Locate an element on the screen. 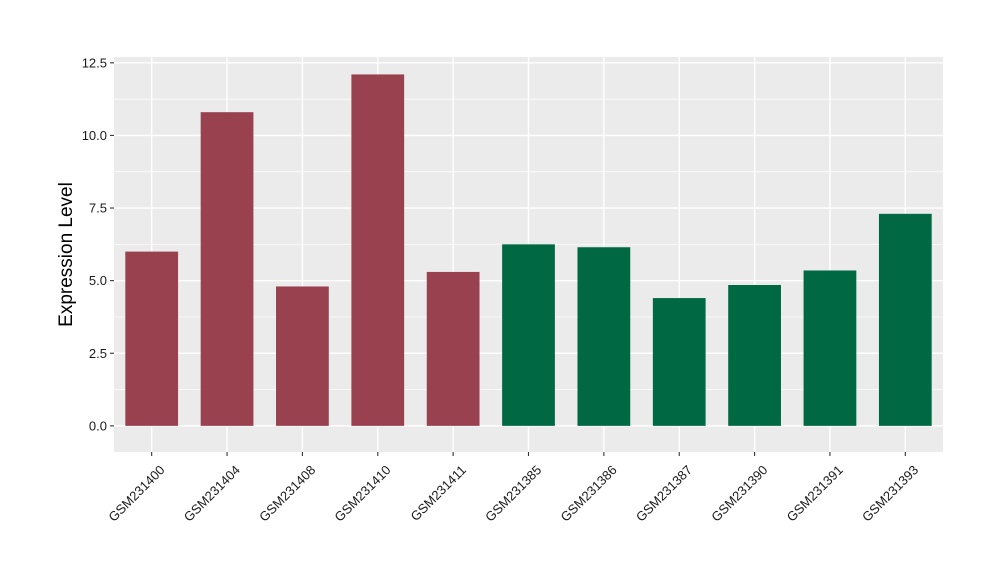 The image size is (1000, 580). y-axis: 0.0 2.5 5.0 7.5 10.0 12.5 is located at coordinates (98, 244).